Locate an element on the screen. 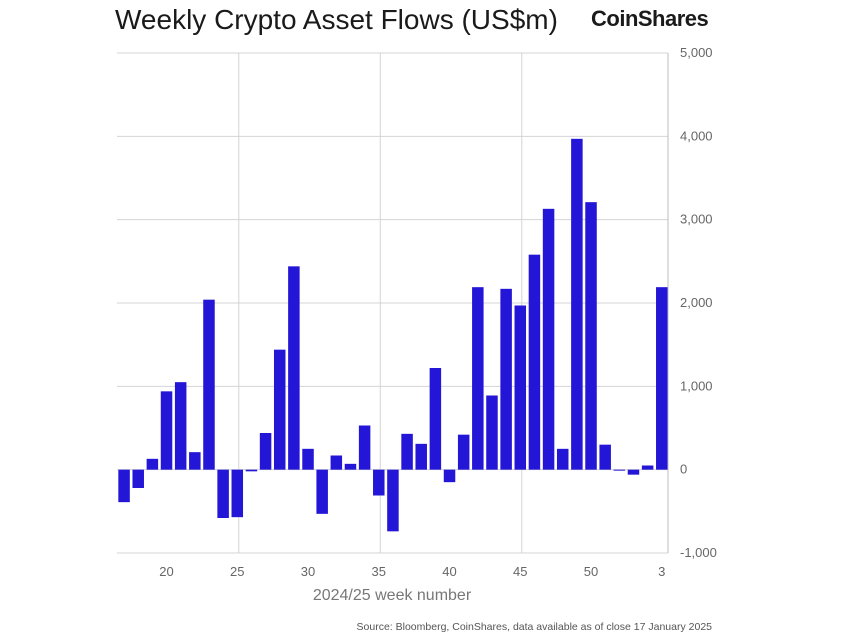  x-tick-label: 30 is located at coordinates (308, 571).